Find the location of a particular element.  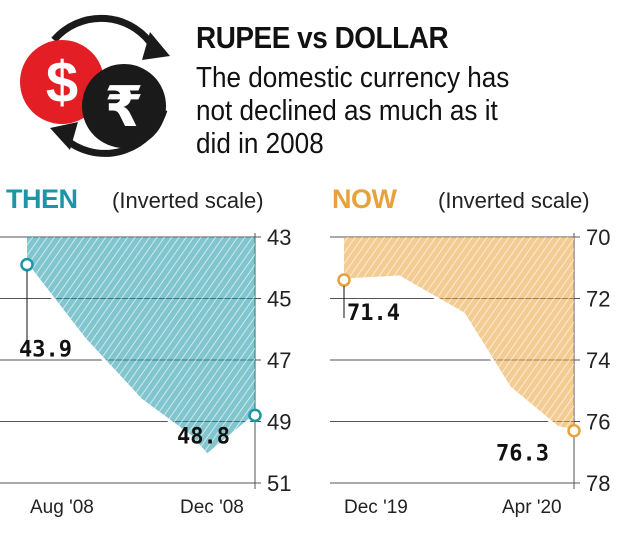

panel-now-title: NOW is located at coordinates (364, 199).